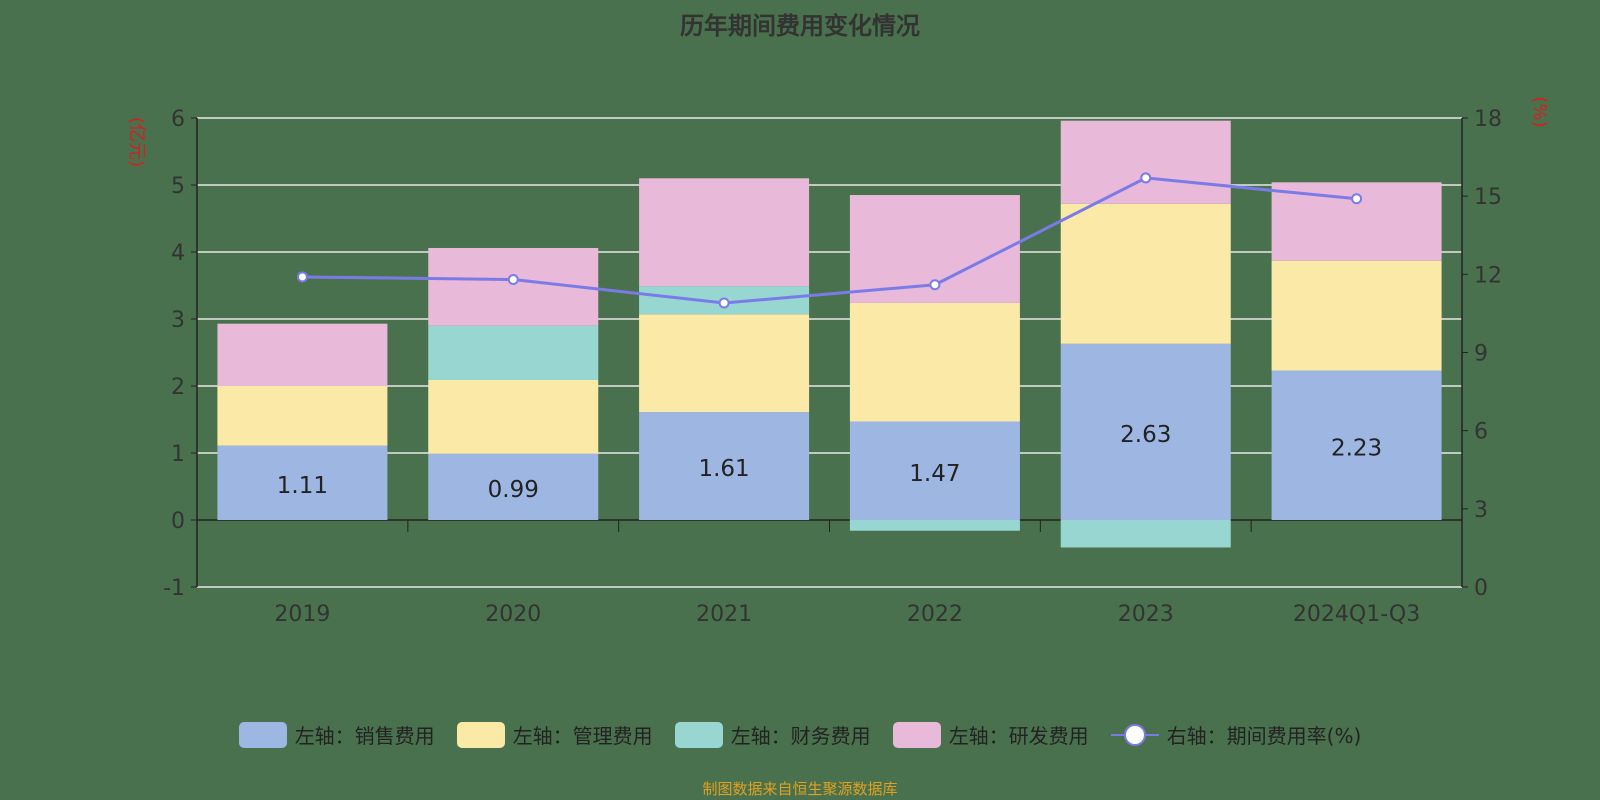 This screenshot has width=1600, height=800. I want to click on legend-item: 左轴：管理费用, so click(554, 734).